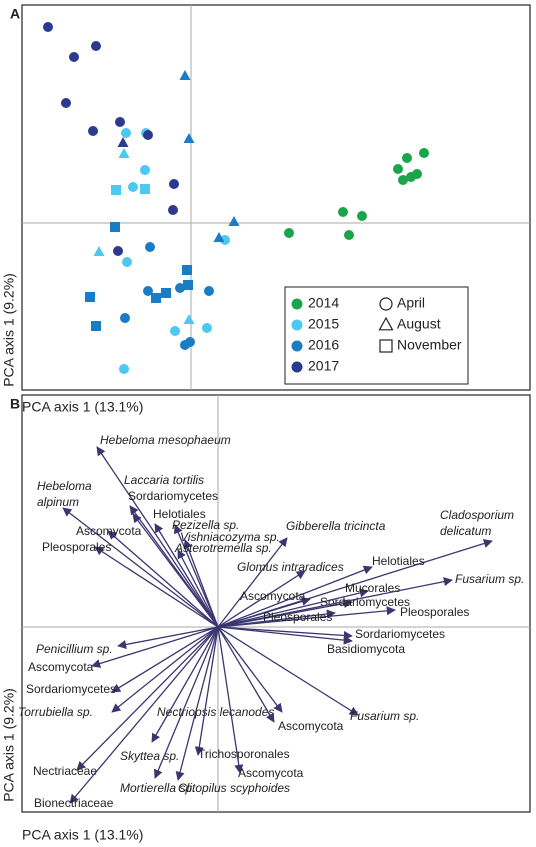  I want to click on arrow-label: Torrubiella sp., so click(55, 712).